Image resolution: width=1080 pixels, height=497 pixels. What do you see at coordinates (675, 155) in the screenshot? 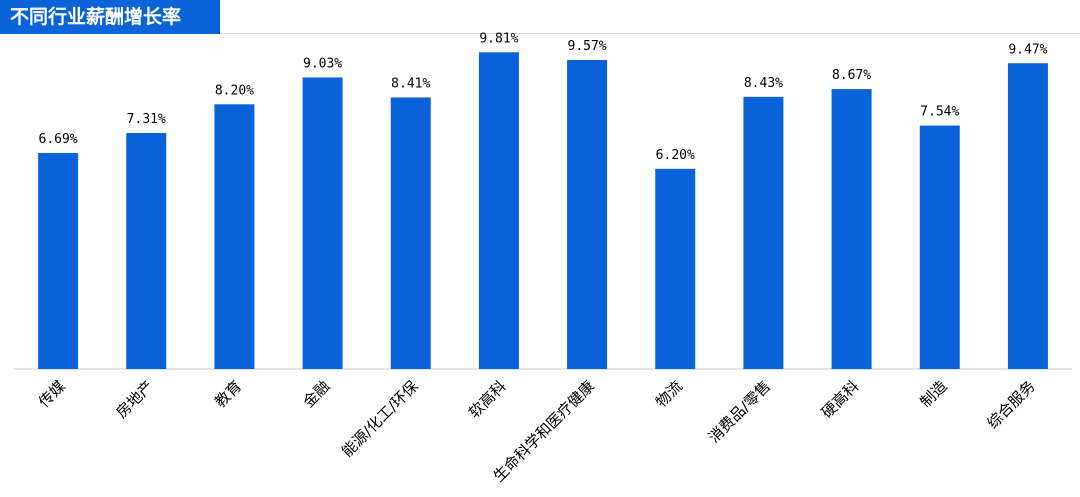
I see `data-label-7: 6.20%` at bounding box center [675, 155].